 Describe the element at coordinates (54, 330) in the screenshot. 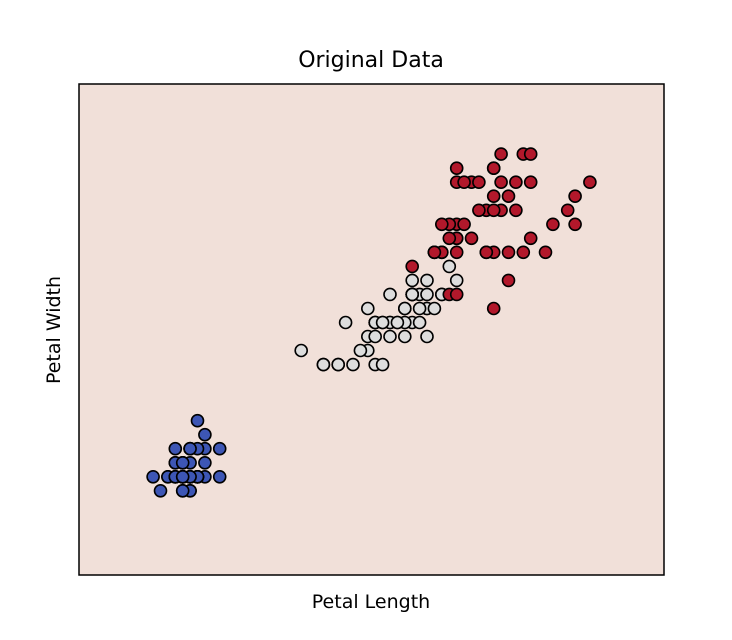

I see `y-axis-label: Petal Width` at that location.